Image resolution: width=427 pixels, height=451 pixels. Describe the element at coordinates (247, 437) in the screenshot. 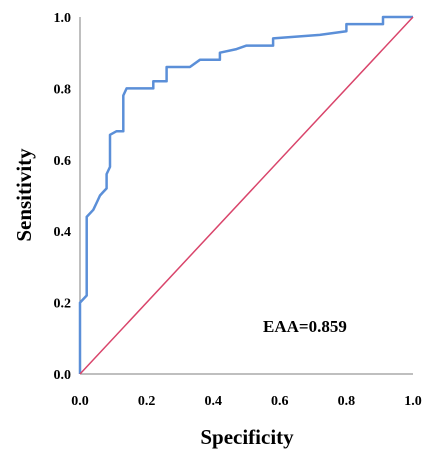

I see `x-axis-title: Specificity` at that location.